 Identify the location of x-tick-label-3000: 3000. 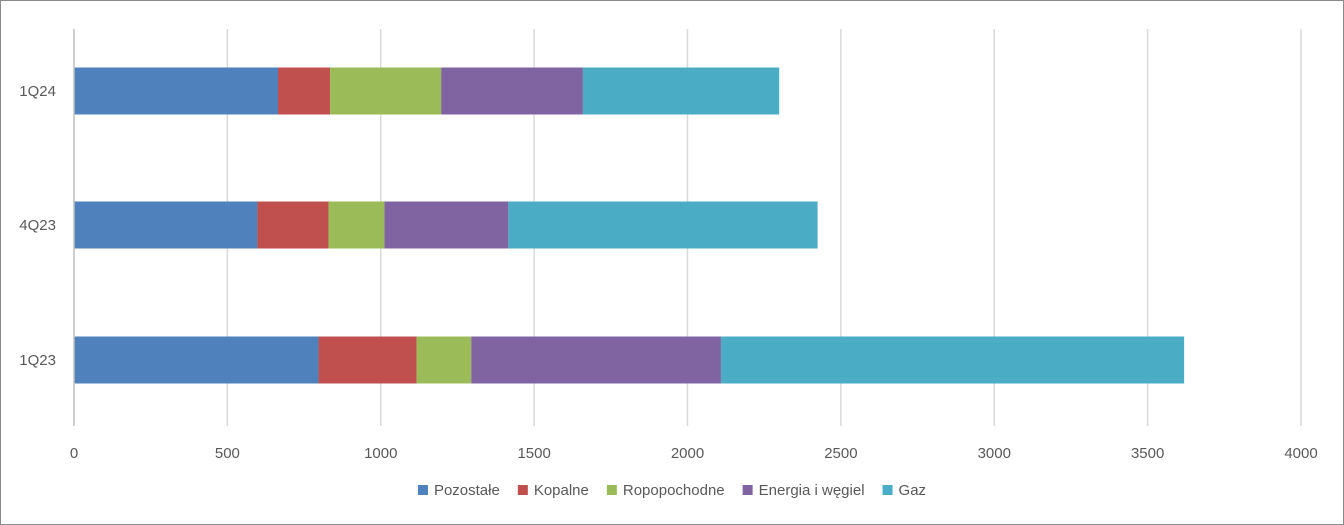
(994, 453).